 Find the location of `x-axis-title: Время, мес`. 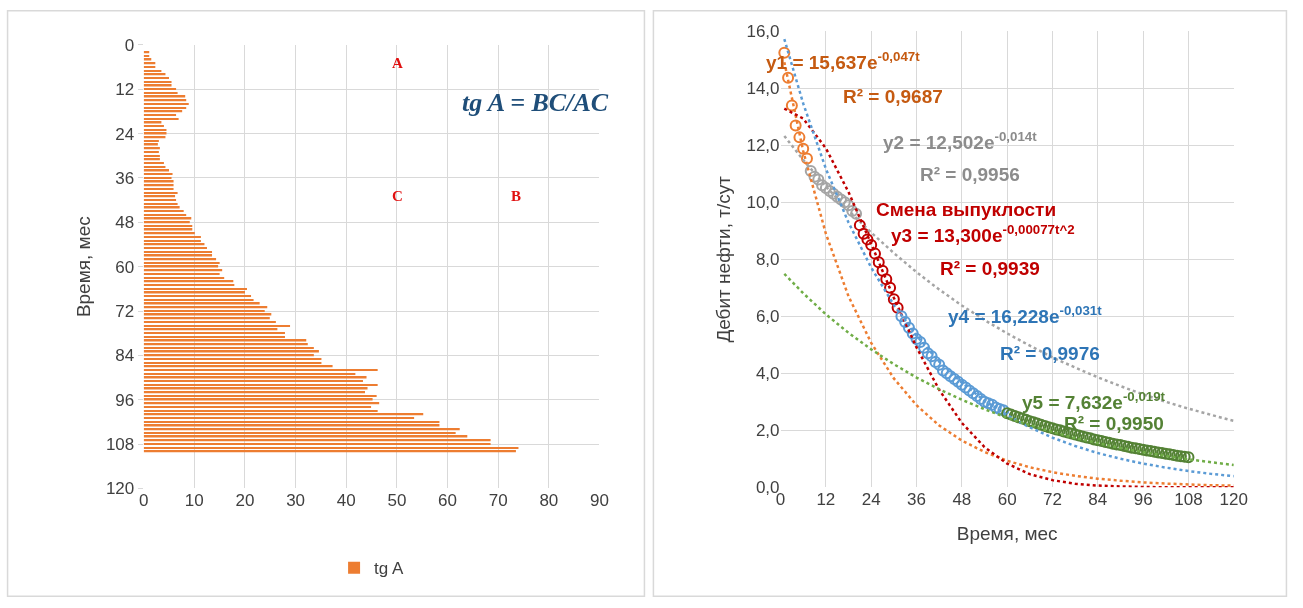

x-axis-title: Время, мес is located at coordinates (1007, 534).